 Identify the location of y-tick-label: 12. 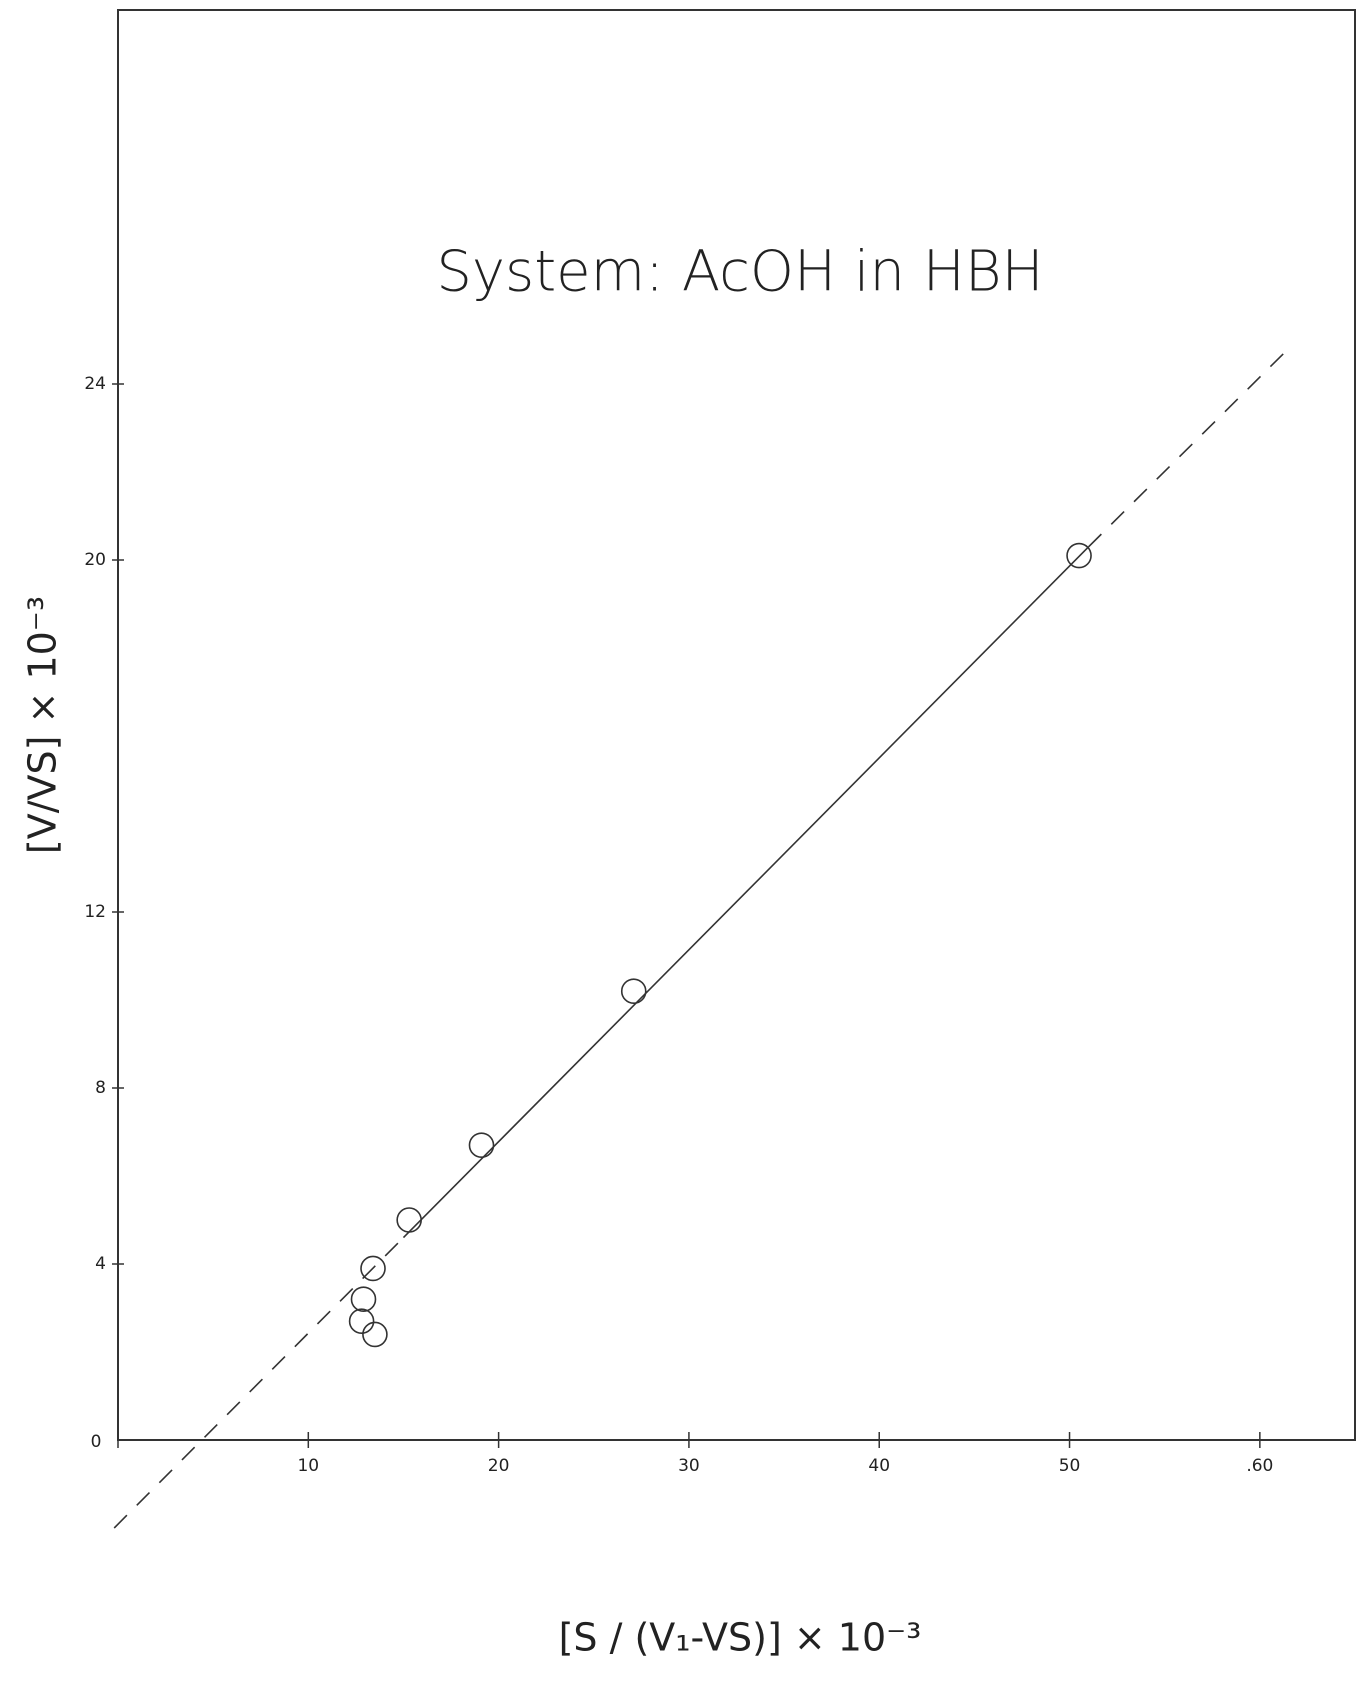
(95, 912).